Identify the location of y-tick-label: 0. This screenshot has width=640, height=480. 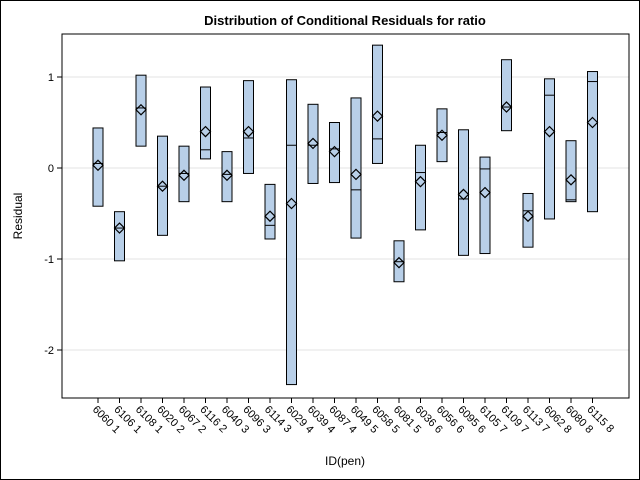
(51, 169).